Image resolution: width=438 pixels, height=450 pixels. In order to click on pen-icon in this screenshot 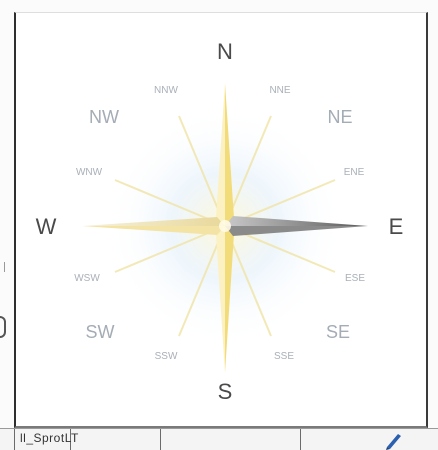, I will do `click(394, 440)`.